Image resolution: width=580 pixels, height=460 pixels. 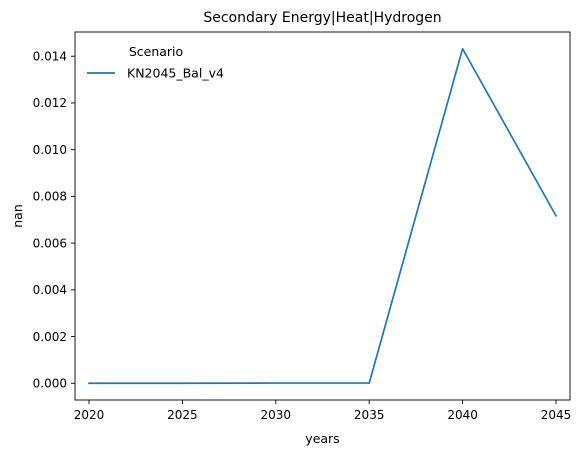 What do you see at coordinates (155, 62) in the screenshot?
I see `legend: Scenario KN2045_Bal_v4` at bounding box center [155, 62].